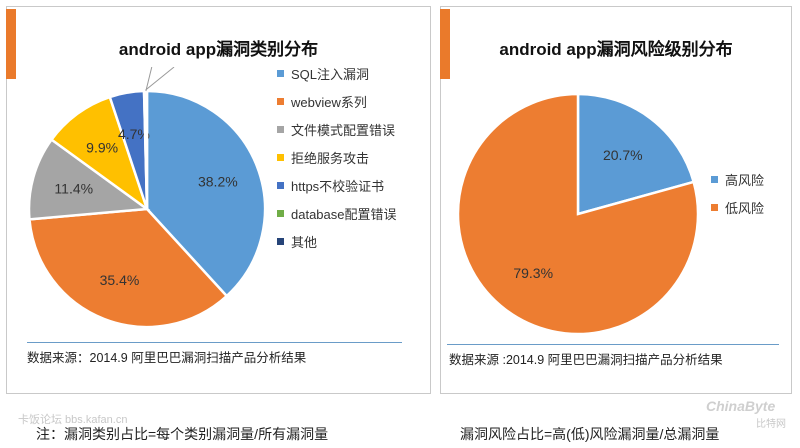  What do you see at coordinates (120, 280) in the screenshot?
I see `data-label: 35.4%` at bounding box center [120, 280].